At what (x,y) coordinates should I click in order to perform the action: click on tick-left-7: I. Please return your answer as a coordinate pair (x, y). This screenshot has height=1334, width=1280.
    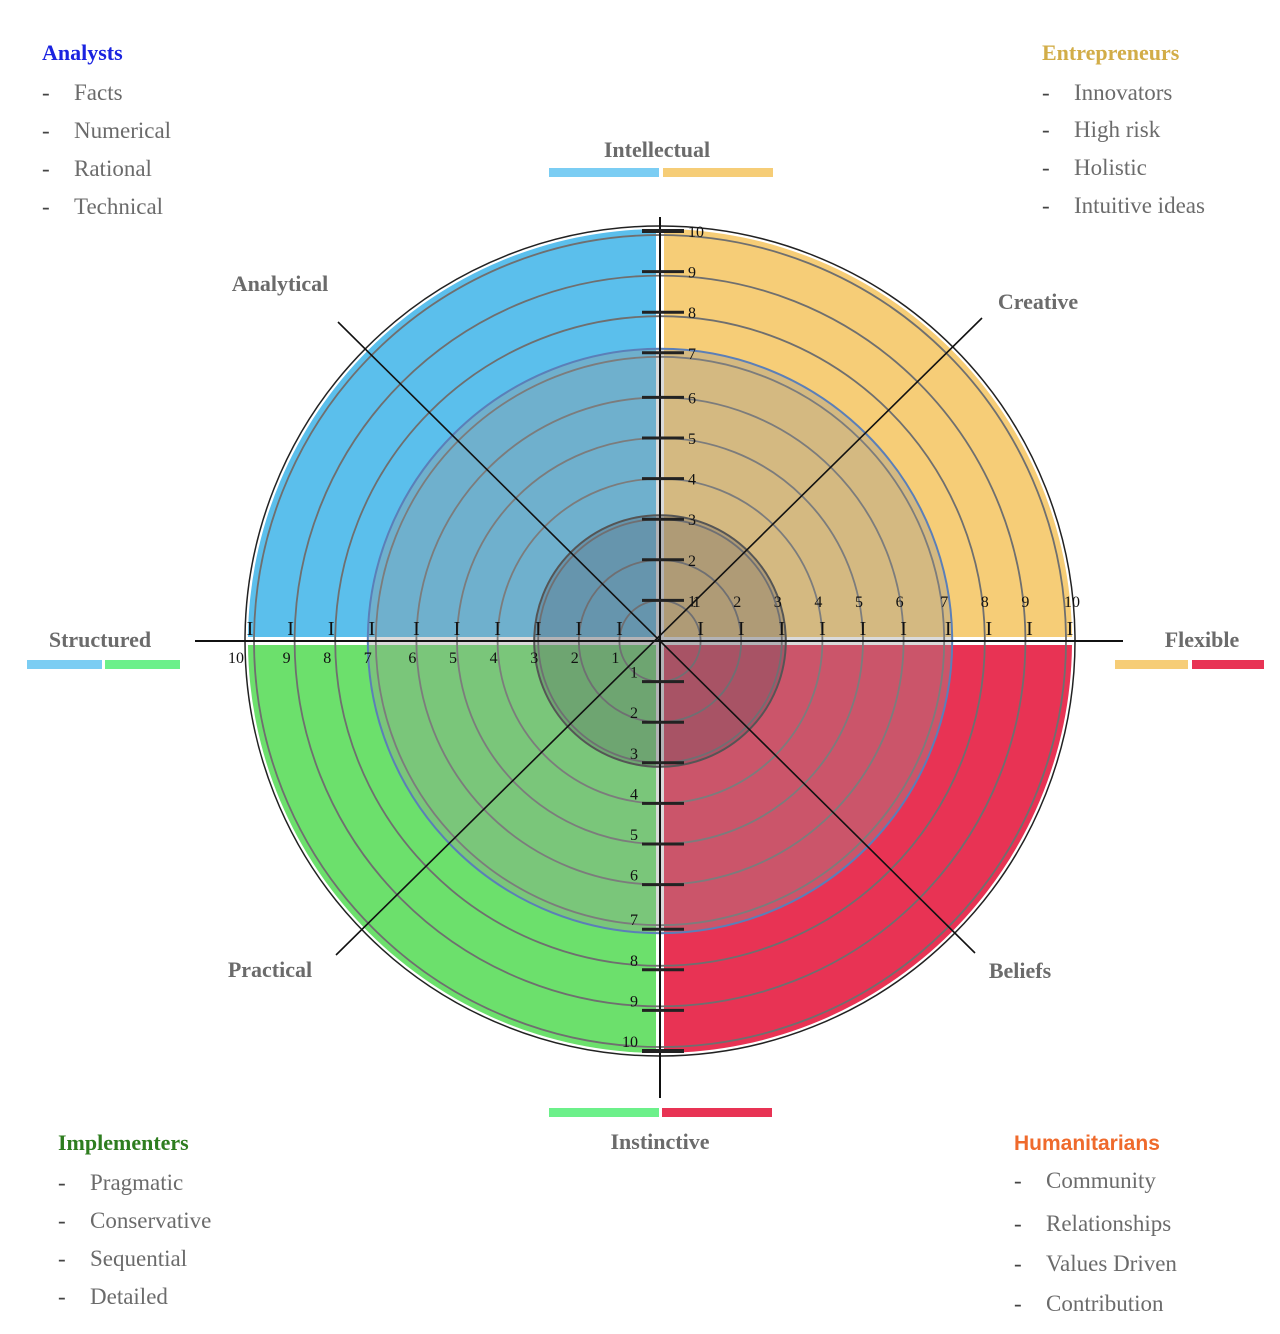
    Looking at the image, I should click on (371, 629).